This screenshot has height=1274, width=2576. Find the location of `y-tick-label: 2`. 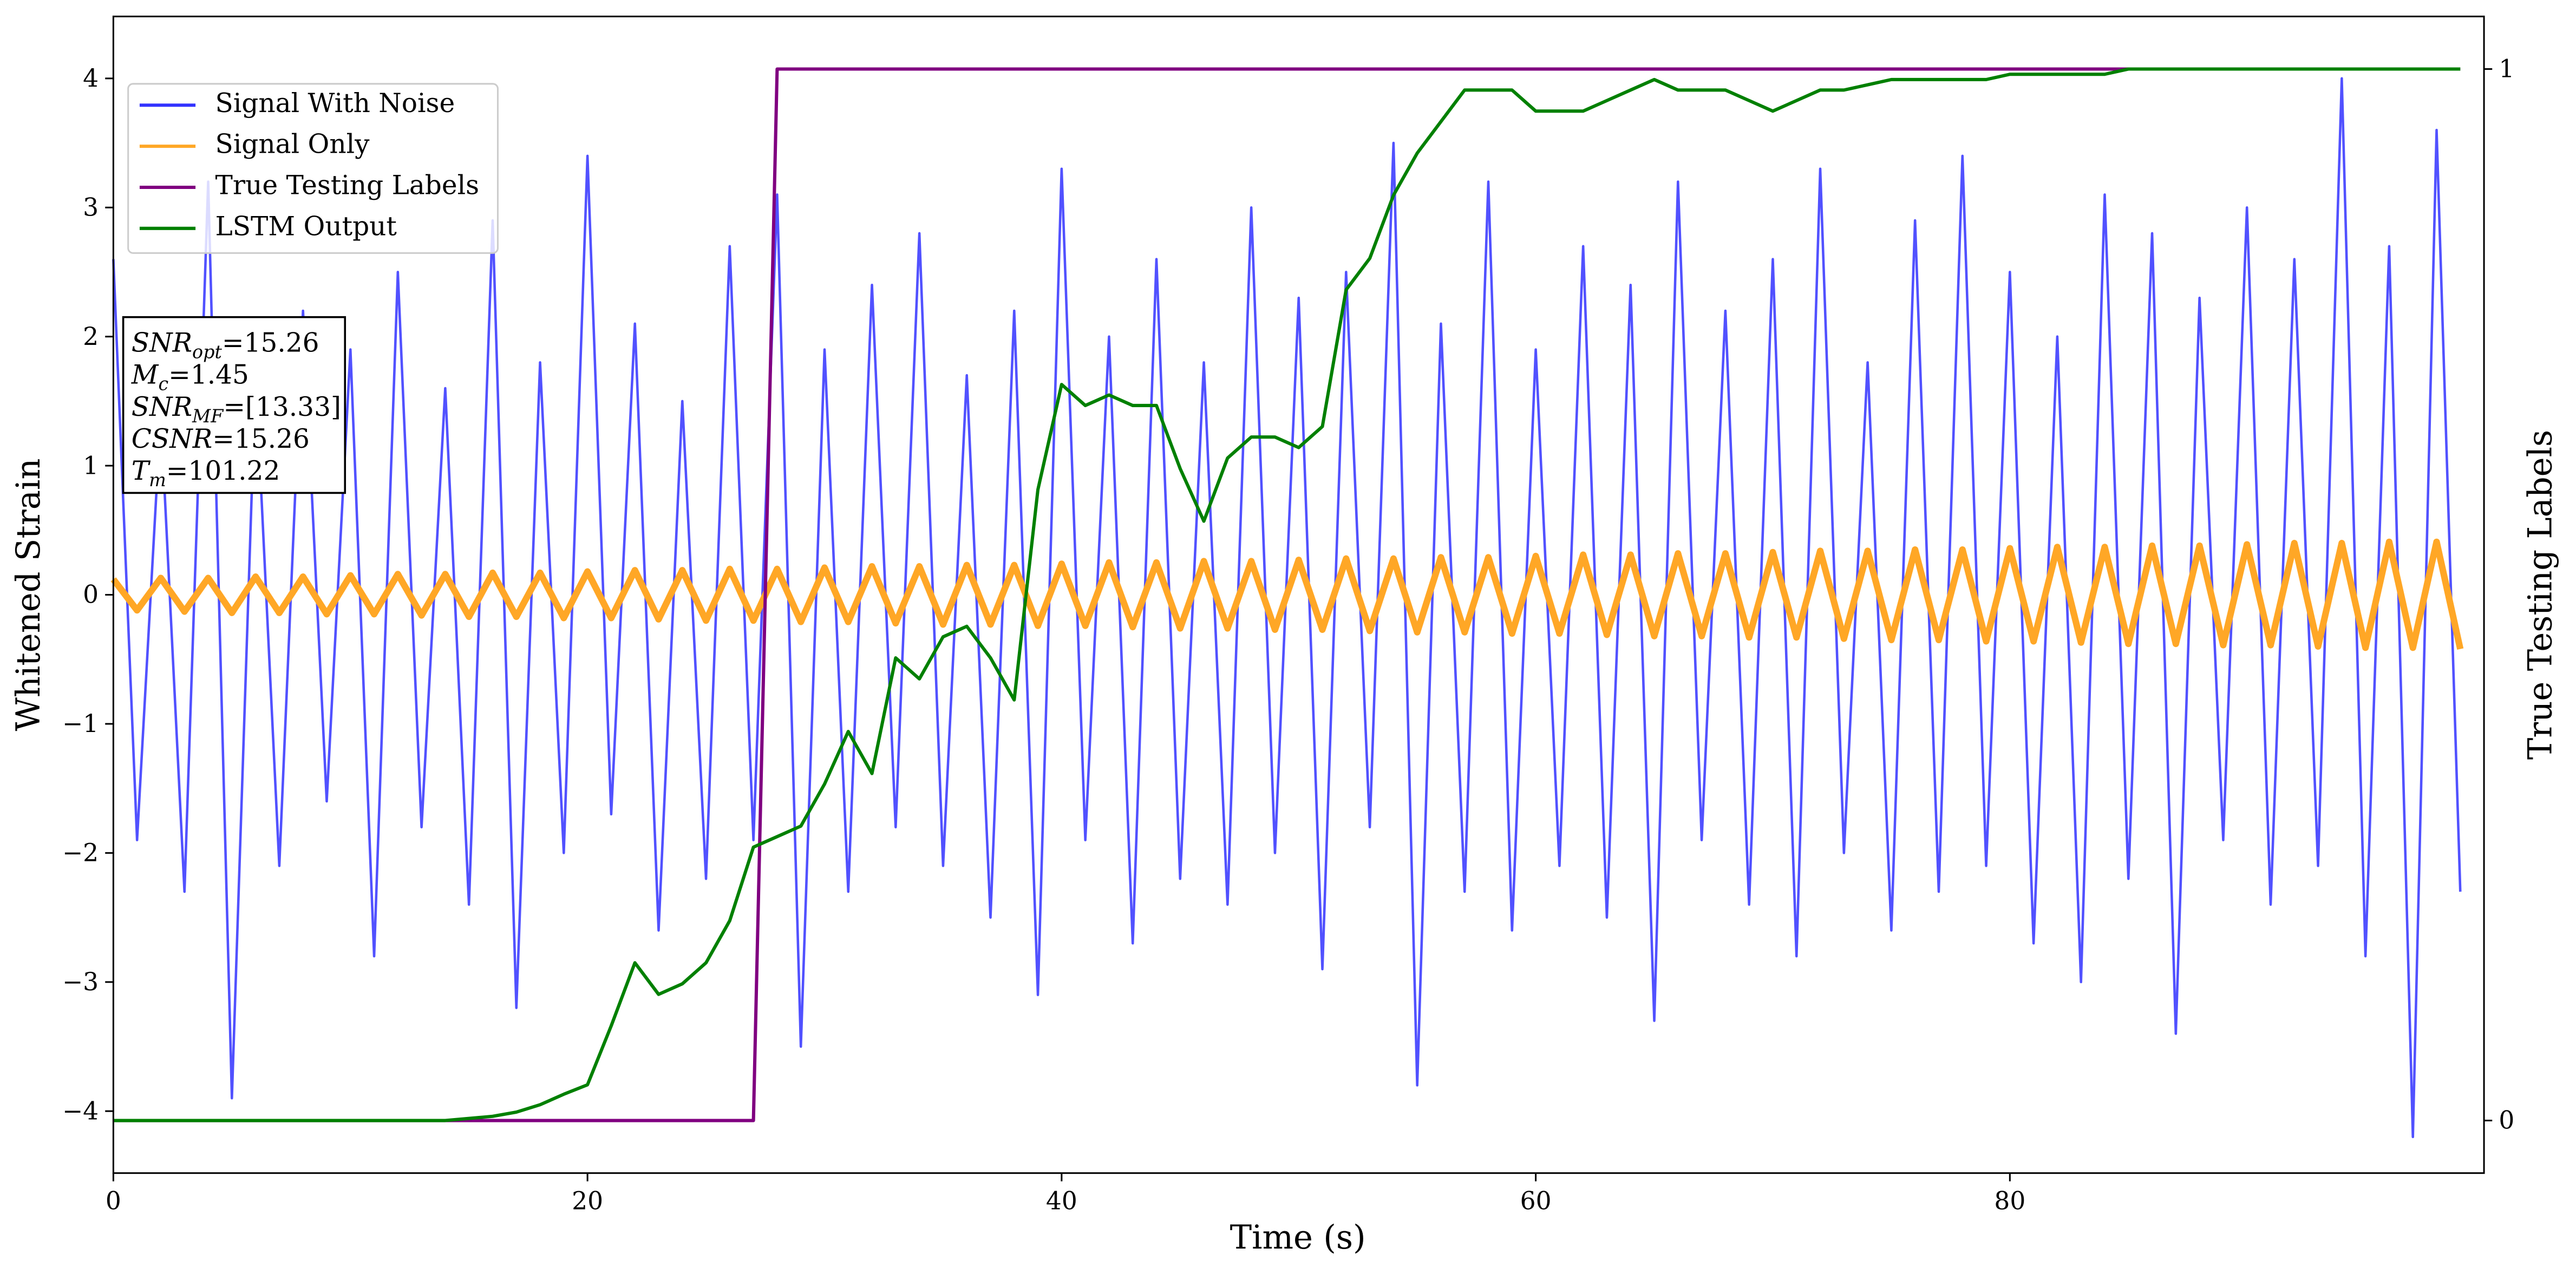

y-tick-label: 2 is located at coordinates (91, 336).